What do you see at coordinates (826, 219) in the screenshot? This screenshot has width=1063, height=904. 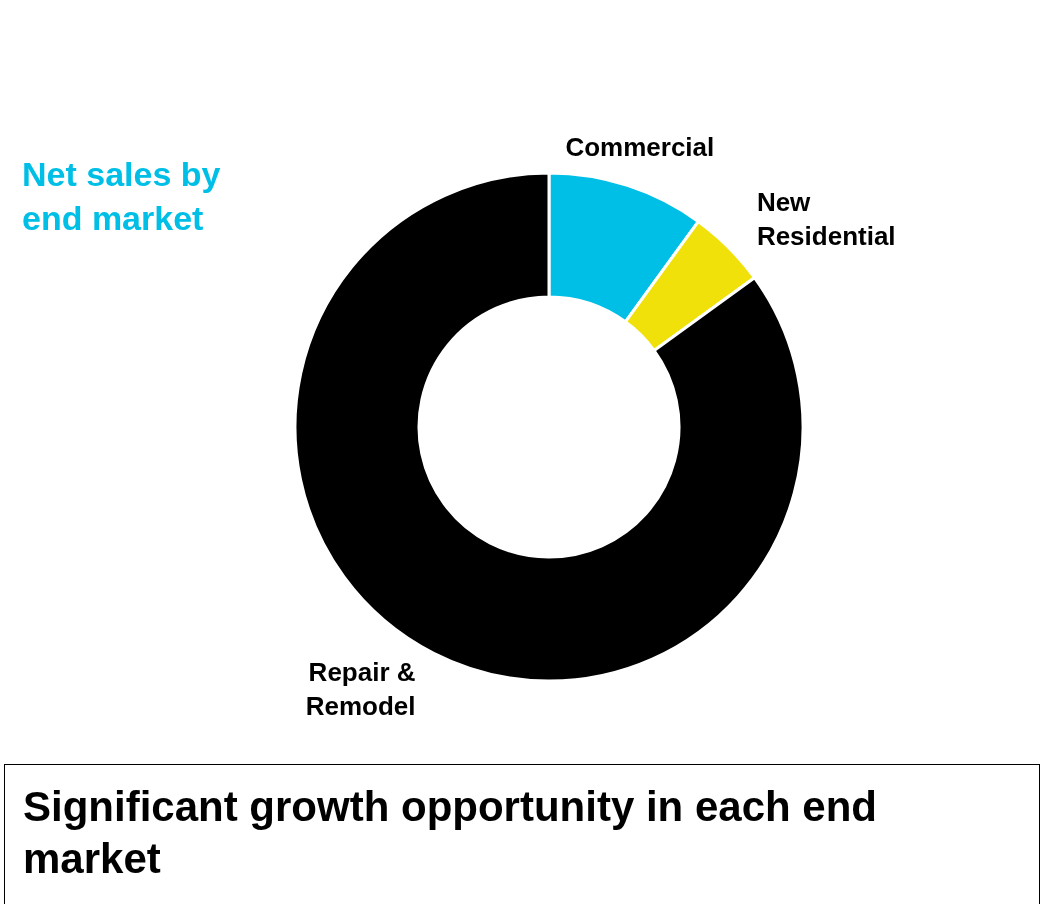 I see `slice-label: New Residential` at bounding box center [826, 219].